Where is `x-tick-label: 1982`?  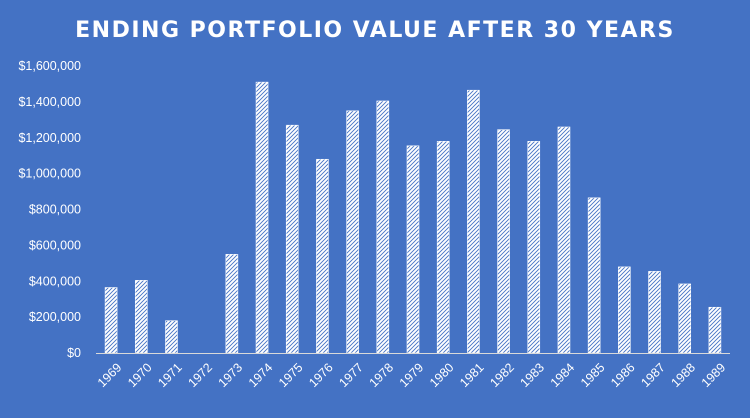
x-tick-label: 1982 is located at coordinates (502, 375).